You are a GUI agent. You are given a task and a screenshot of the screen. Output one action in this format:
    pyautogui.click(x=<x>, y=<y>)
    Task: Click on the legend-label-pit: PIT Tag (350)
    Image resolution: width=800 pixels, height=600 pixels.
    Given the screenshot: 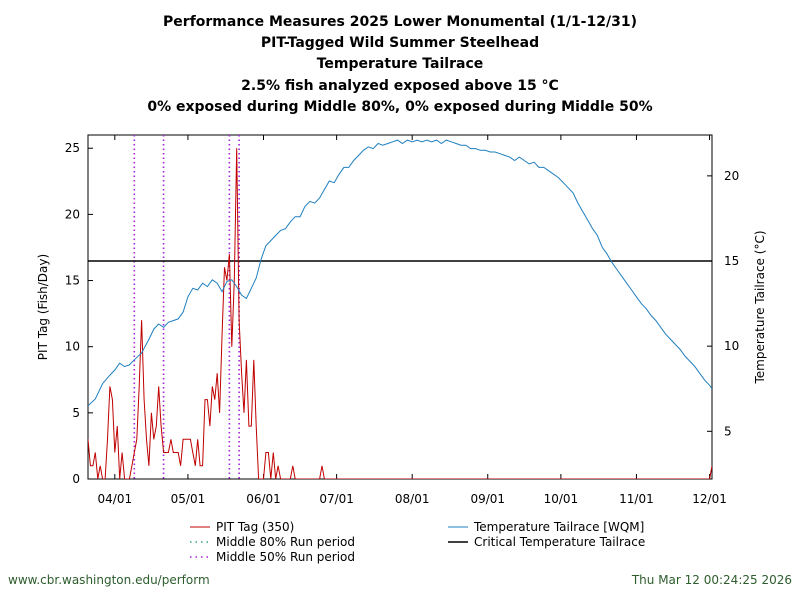 What is the action you would take?
    pyautogui.click(x=255, y=527)
    